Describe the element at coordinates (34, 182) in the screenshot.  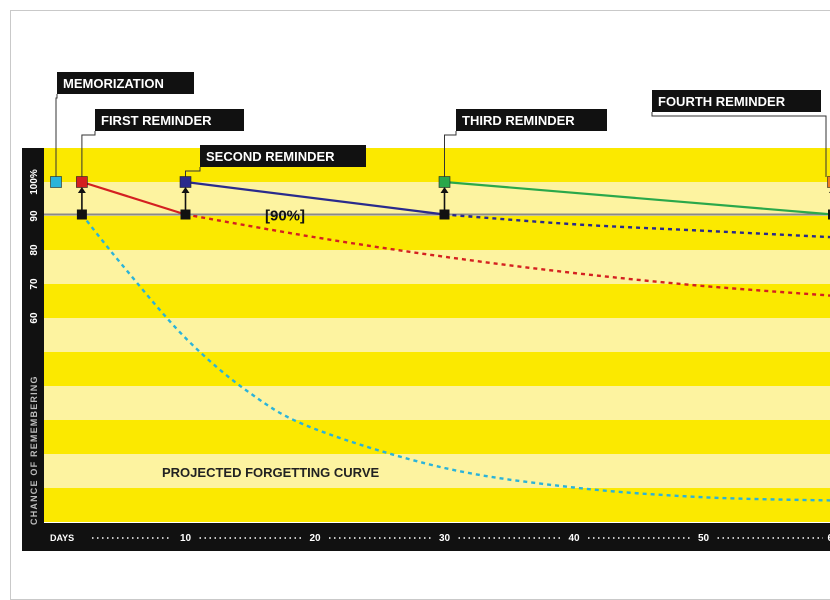
I see `y-tick-label: 100%` at that location.